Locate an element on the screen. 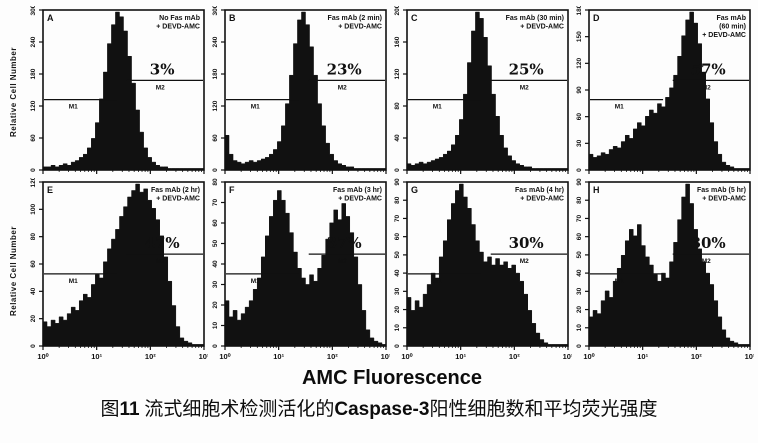 This screenshot has width=758, height=443. y-tick-label: 200 is located at coordinates (397, 10).